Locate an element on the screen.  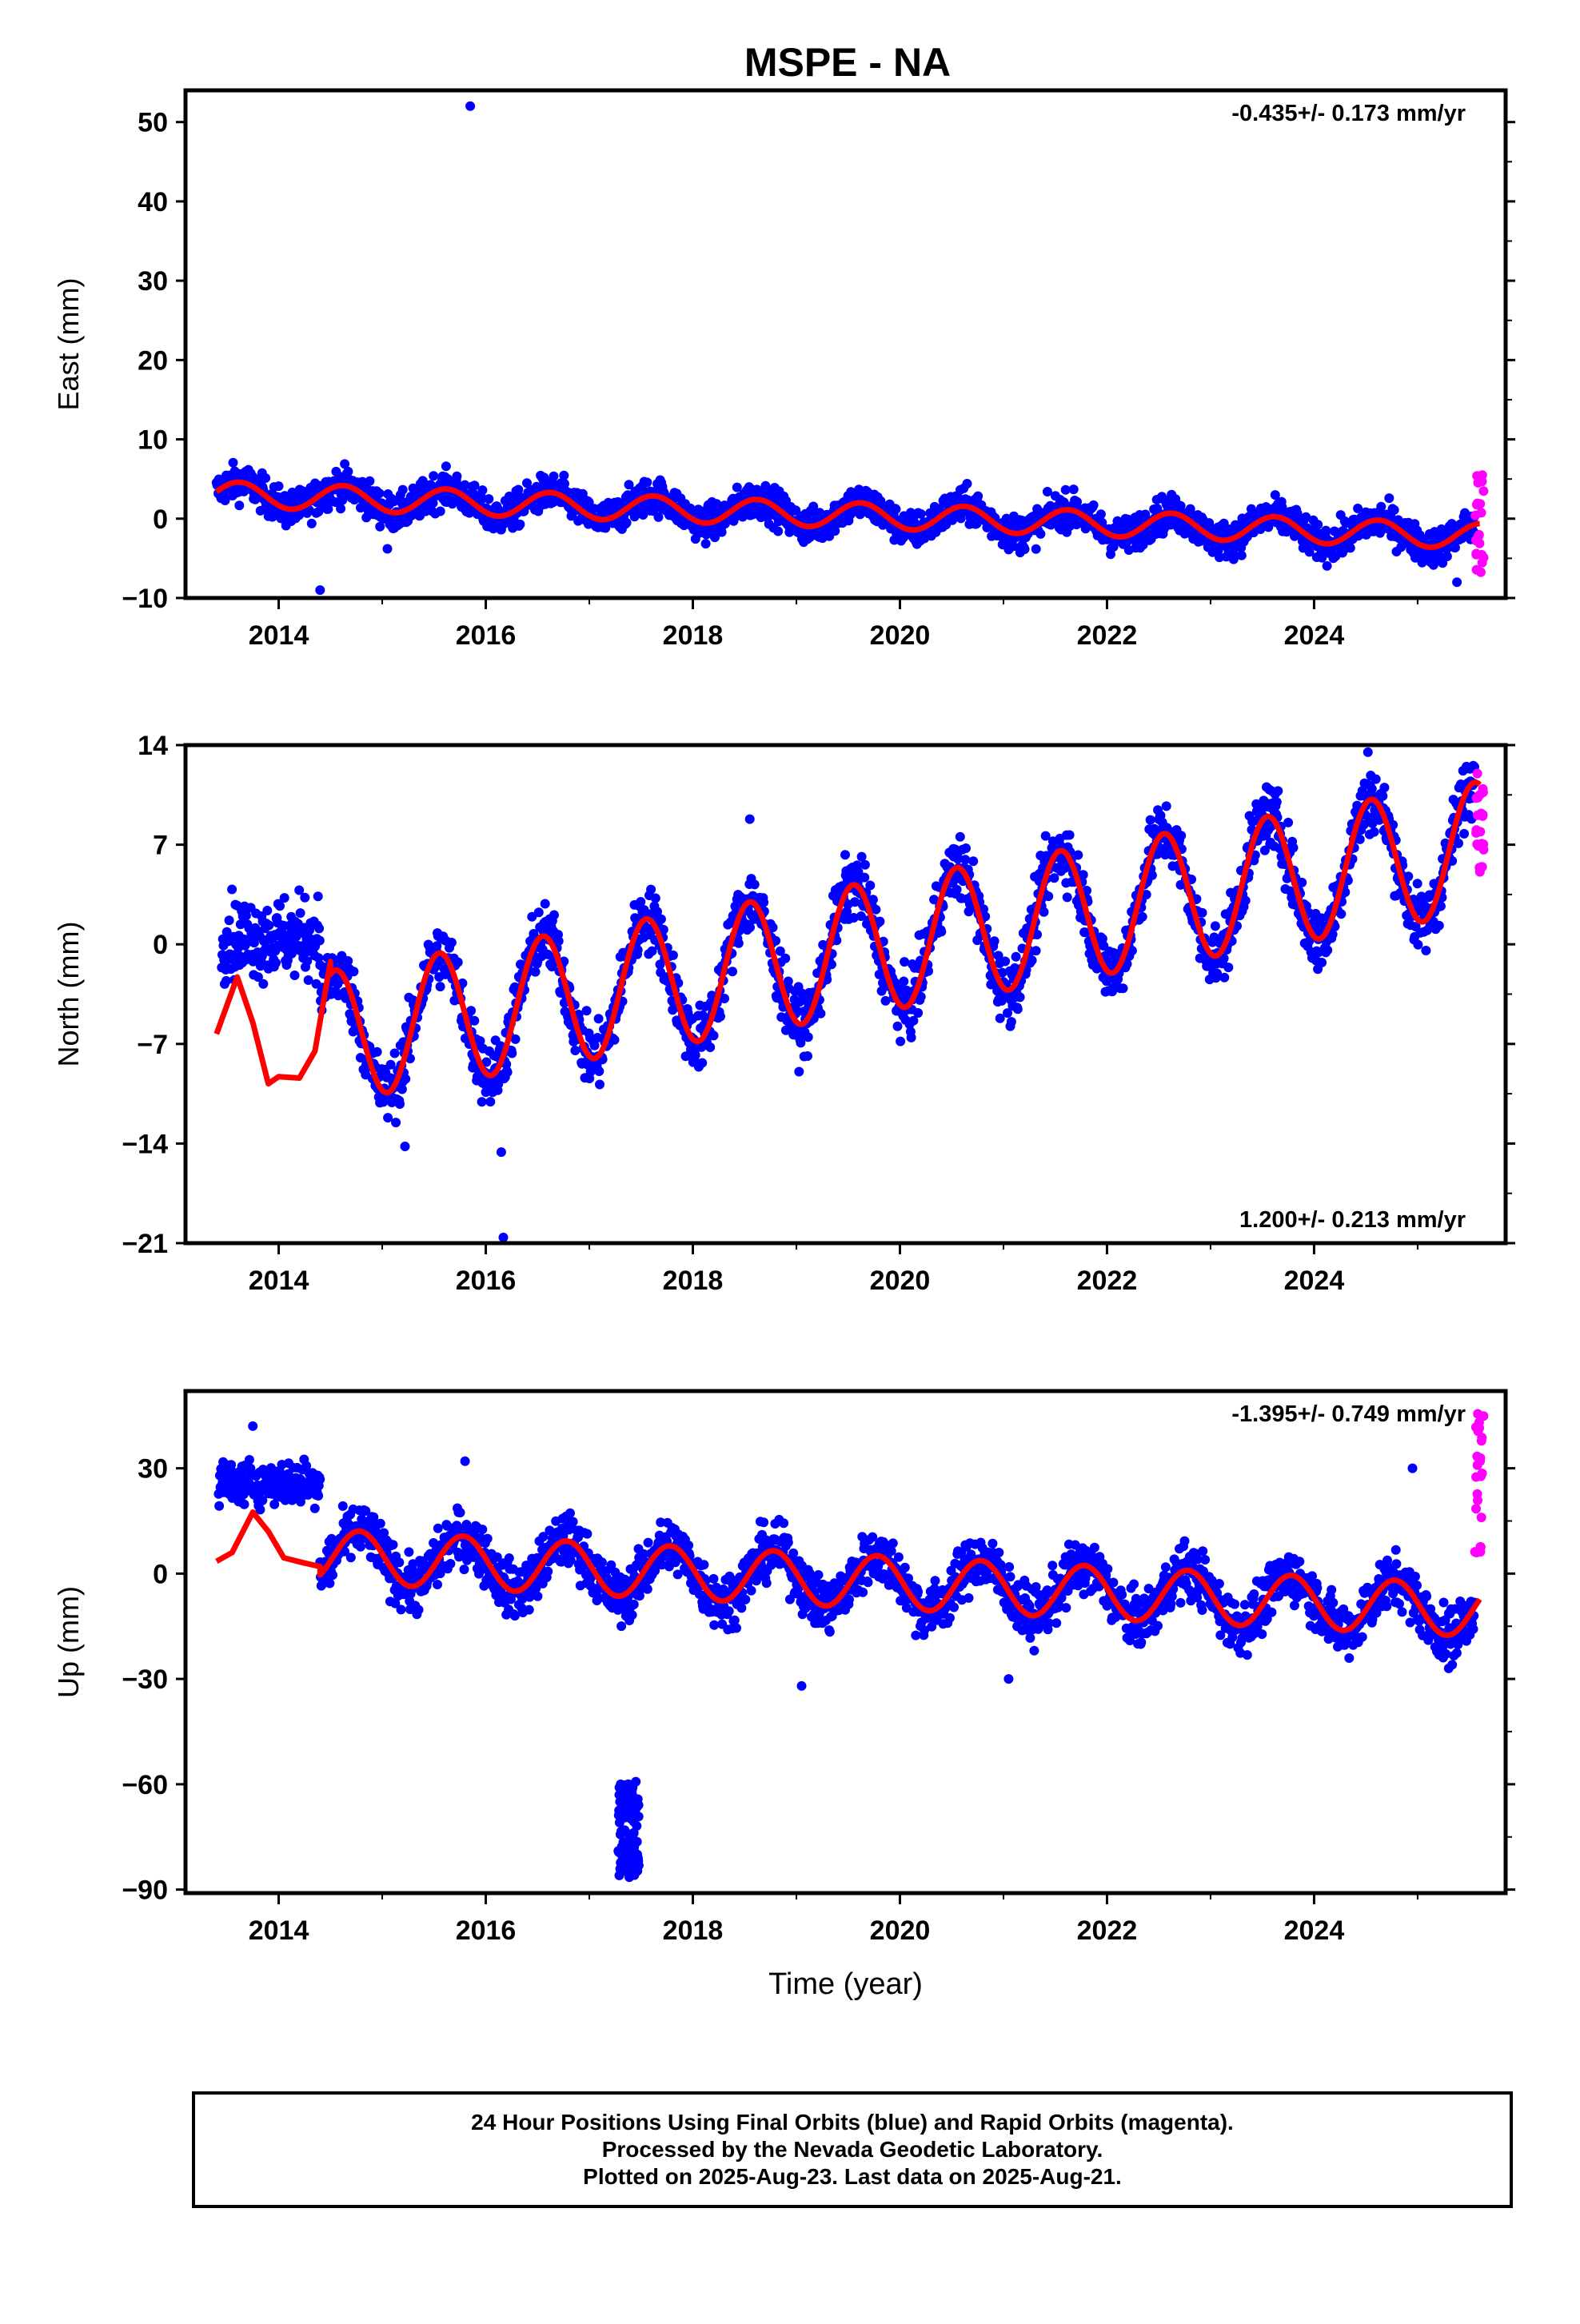
chart-title: MSPE - NA is located at coordinates (847, 62).